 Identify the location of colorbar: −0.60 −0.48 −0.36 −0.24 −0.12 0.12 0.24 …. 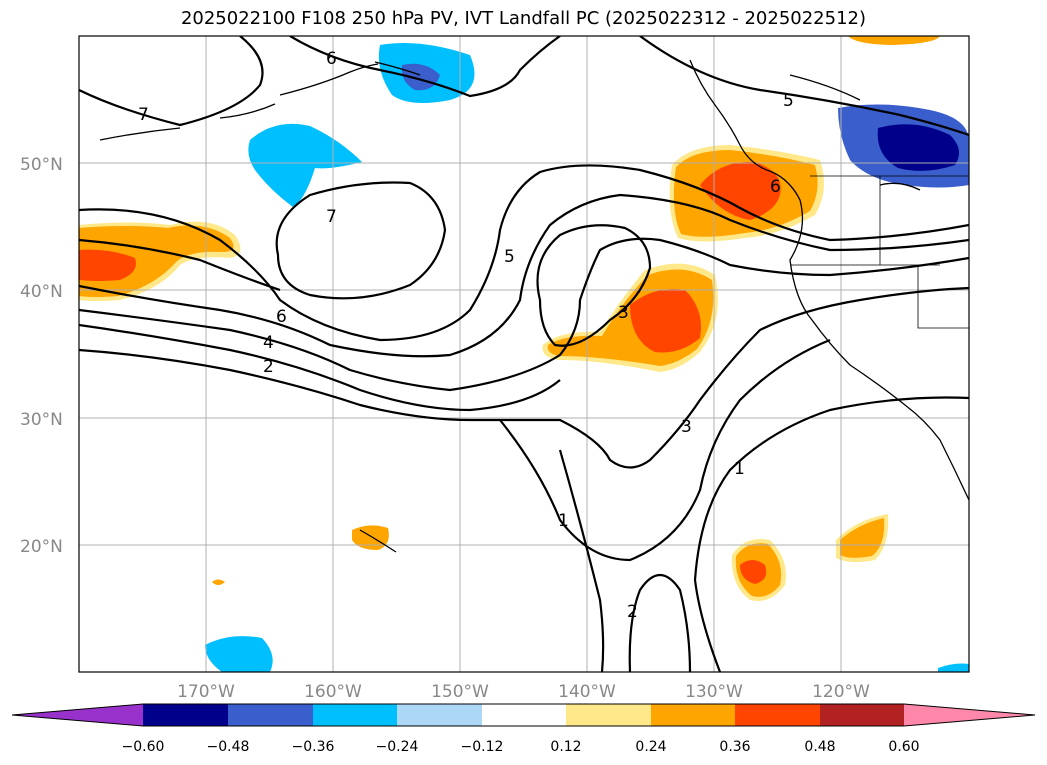
(523, 729).